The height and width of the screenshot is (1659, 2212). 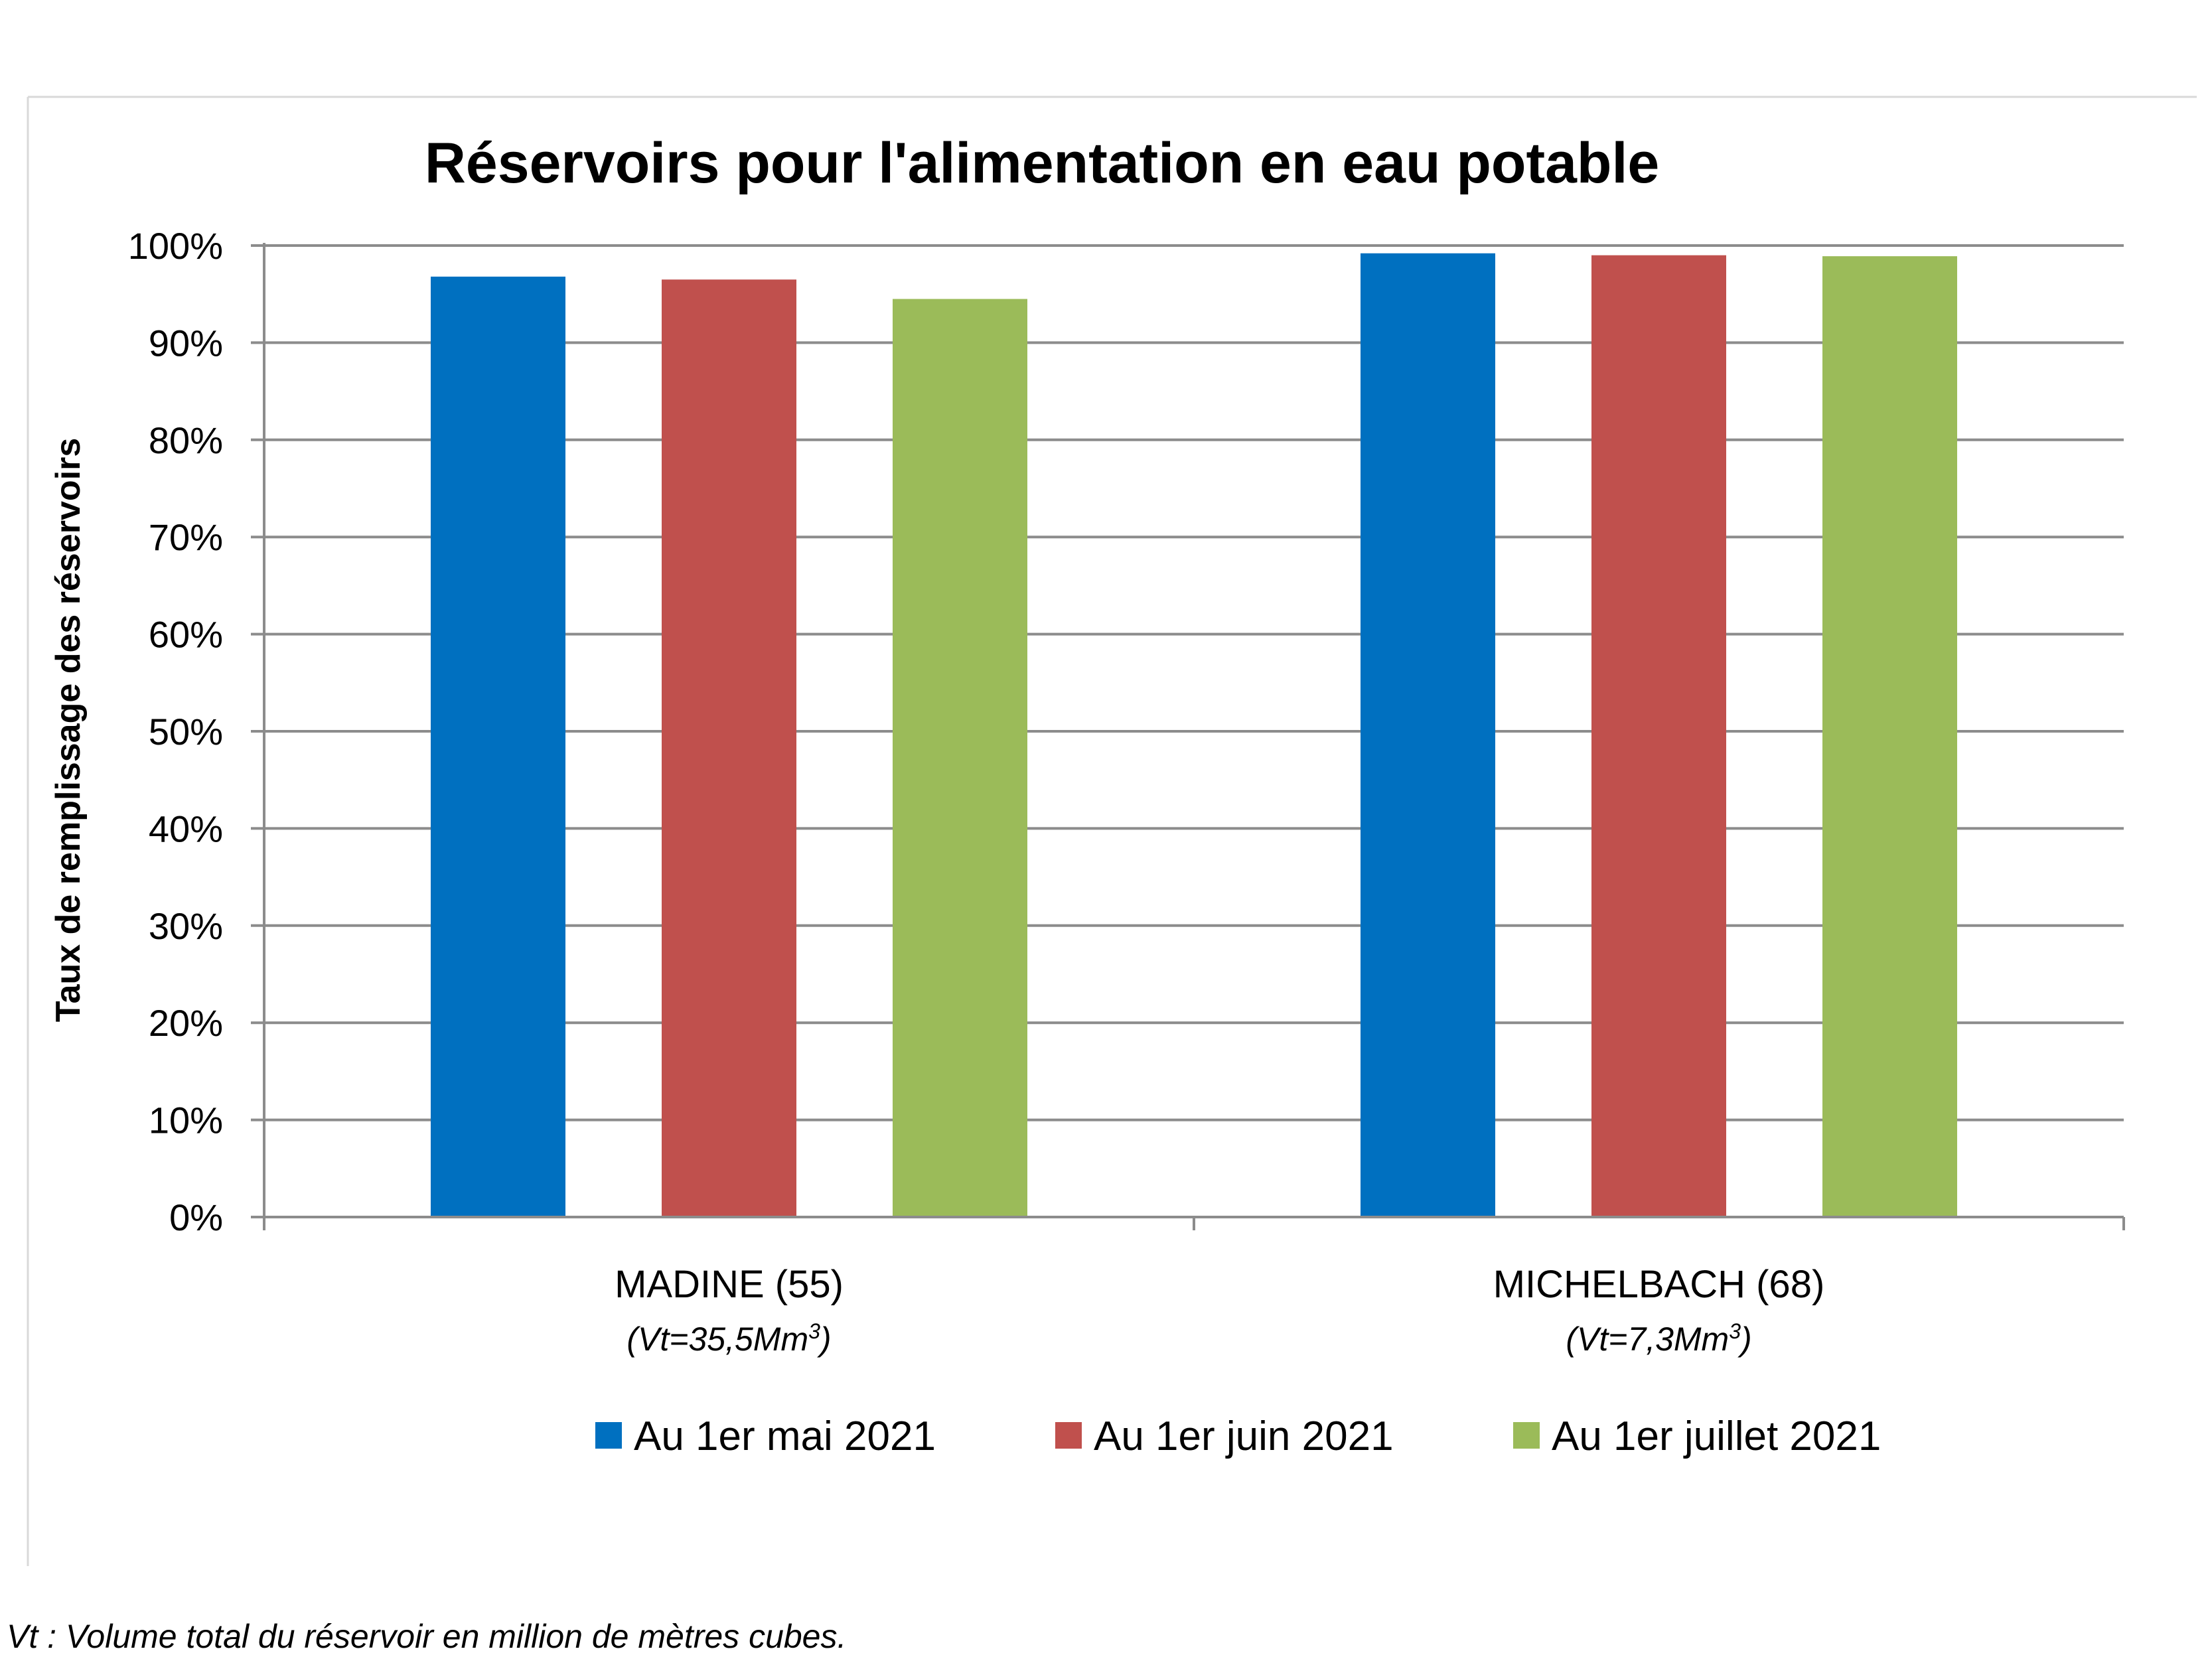 What do you see at coordinates (186, 537) in the screenshot?
I see `y-tick-label: 70%` at bounding box center [186, 537].